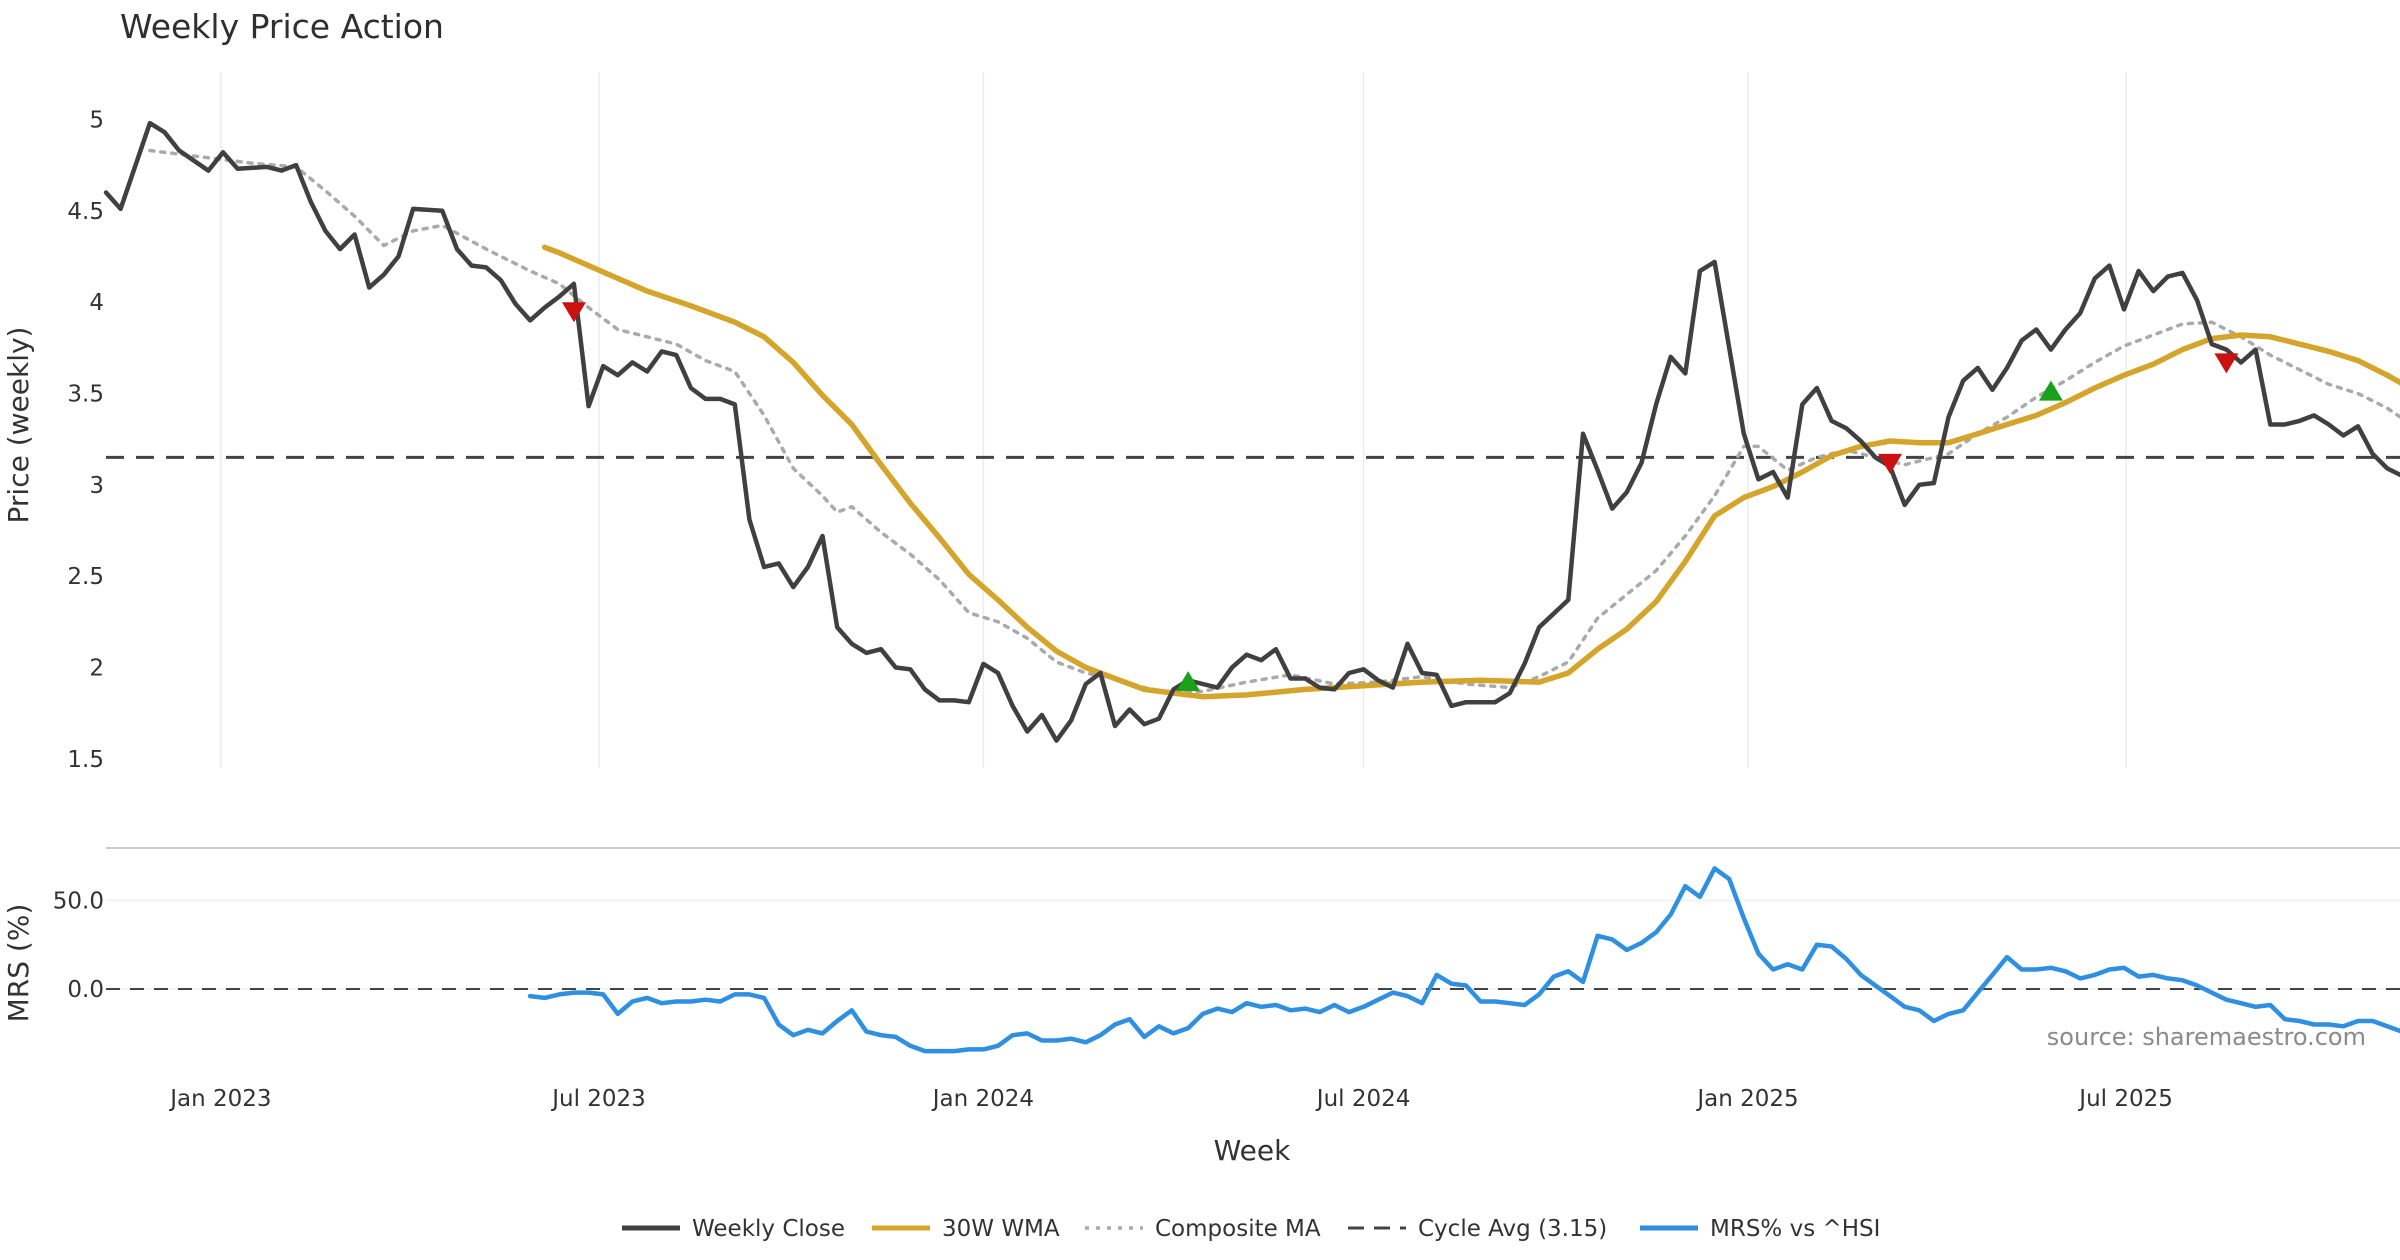 The height and width of the screenshot is (1260, 2400). I want to click on mrs-series-group, so click(1463, 960).